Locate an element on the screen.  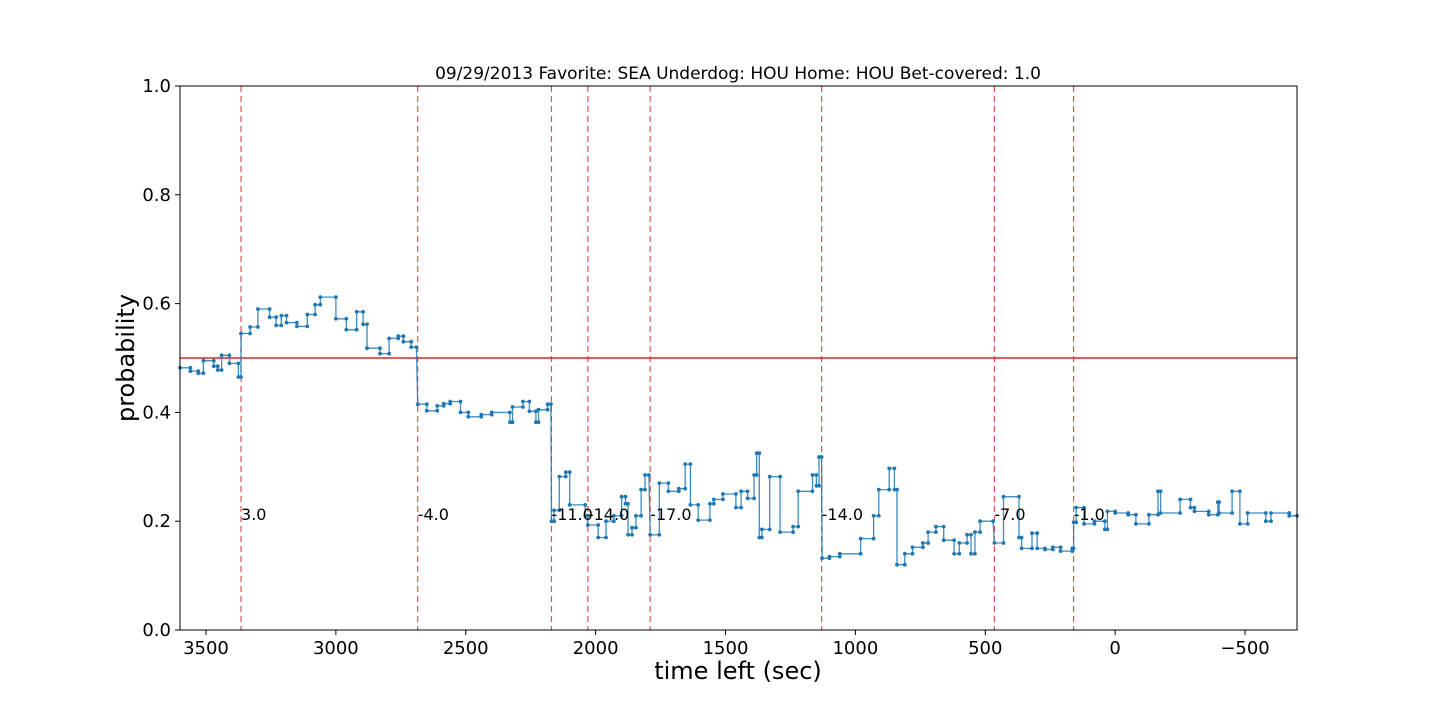
y-tick-label: 1.0 is located at coordinates (156, 86).